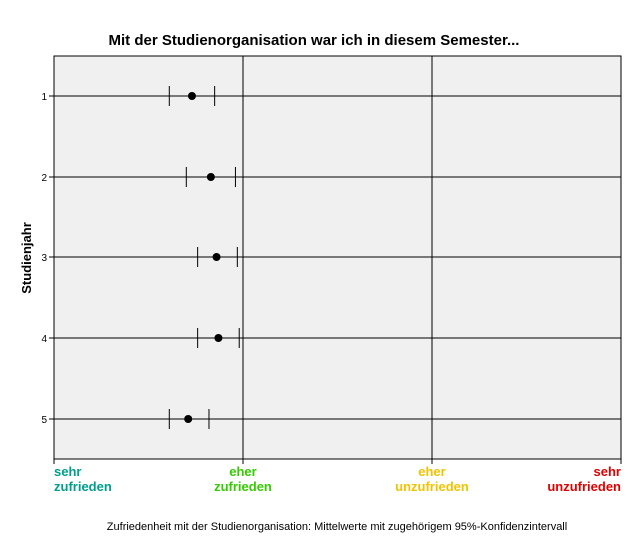  What do you see at coordinates (44, 420) in the screenshot?
I see `y-tick-label-5: 5` at bounding box center [44, 420].